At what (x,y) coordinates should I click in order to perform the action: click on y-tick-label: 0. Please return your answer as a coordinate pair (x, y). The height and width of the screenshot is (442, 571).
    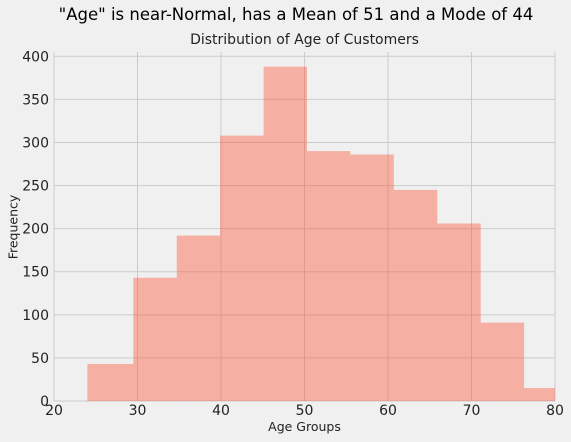
    Looking at the image, I should click on (44, 402).